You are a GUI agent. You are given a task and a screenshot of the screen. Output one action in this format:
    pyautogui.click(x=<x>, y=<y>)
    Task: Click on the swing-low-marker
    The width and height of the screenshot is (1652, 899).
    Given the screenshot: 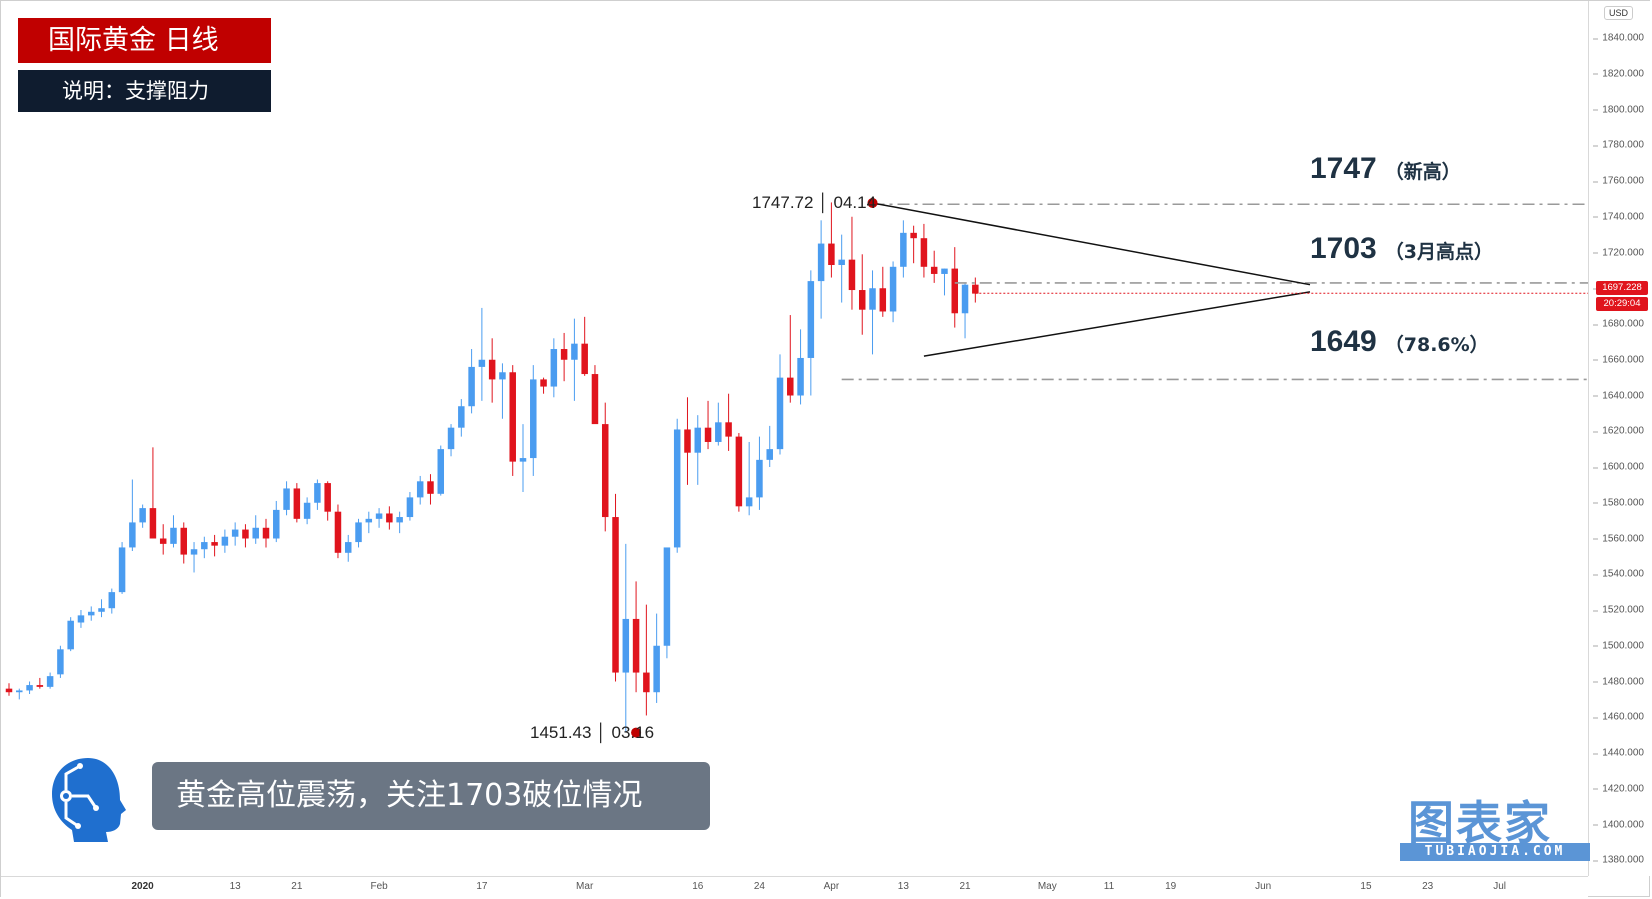 What is the action you would take?
    pyautogui.click(x=636, y=732)
    